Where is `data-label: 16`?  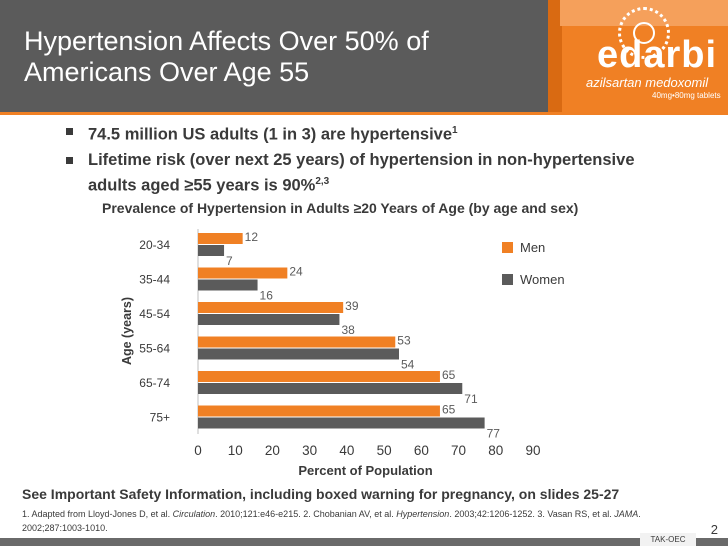
data-label: 16 is located at coordinates (267, 296).